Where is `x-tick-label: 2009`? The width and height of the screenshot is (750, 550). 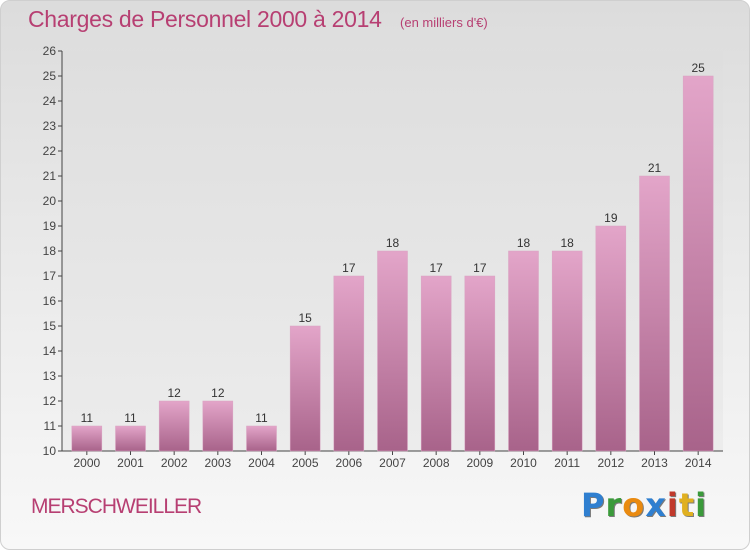 x-tick-label: 2009 is located at coordinates (479, 463).